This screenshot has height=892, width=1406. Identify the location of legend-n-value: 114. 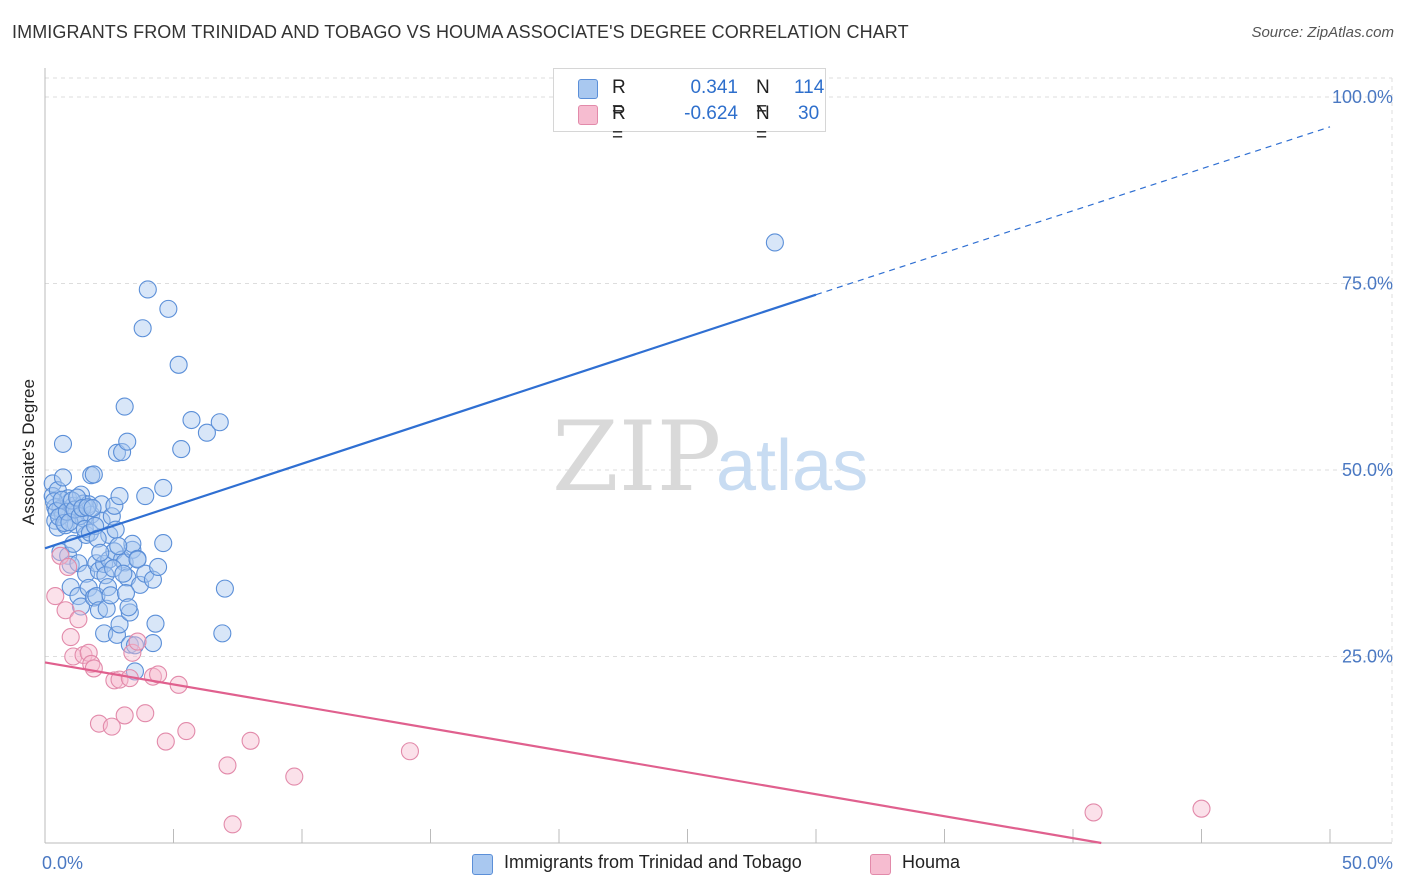
(809, 87).